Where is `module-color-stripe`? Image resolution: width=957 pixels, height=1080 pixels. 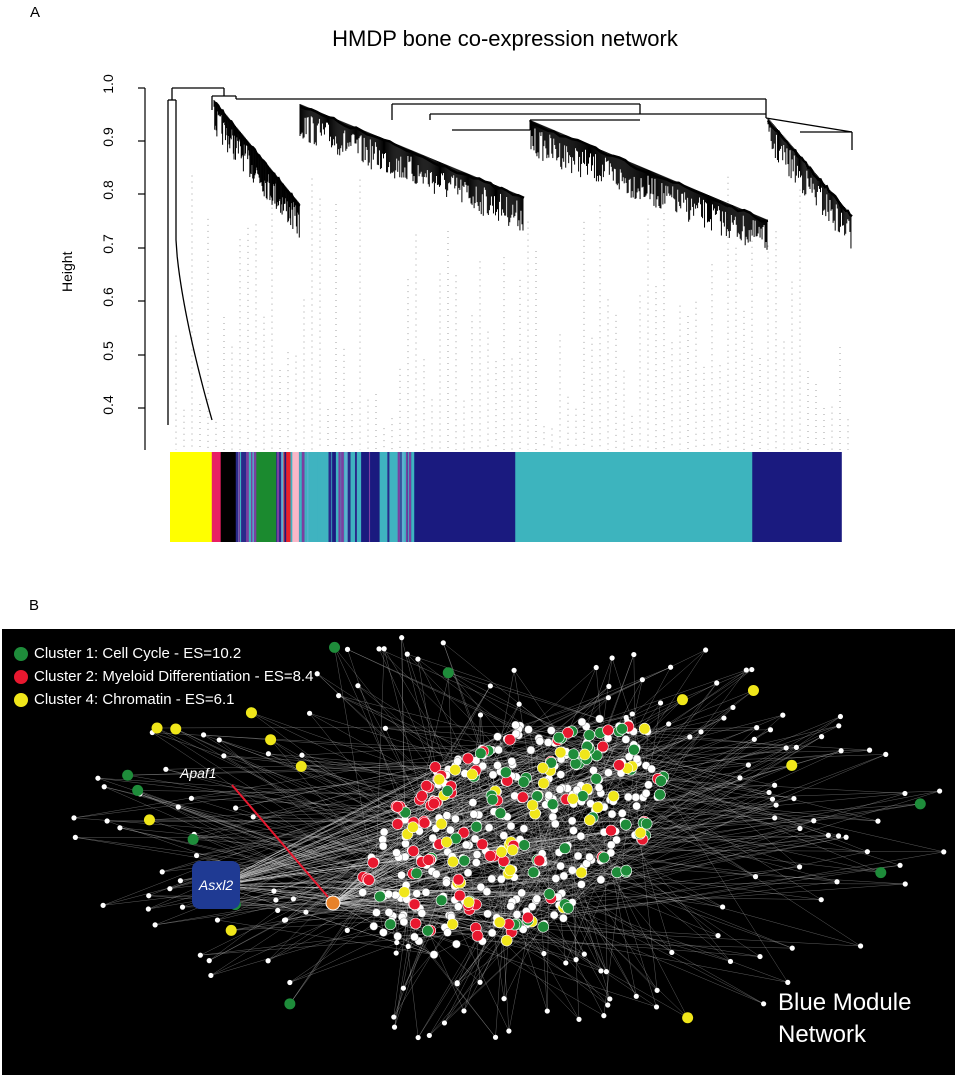
module-color-stripe is located at coordinates (388, 497).